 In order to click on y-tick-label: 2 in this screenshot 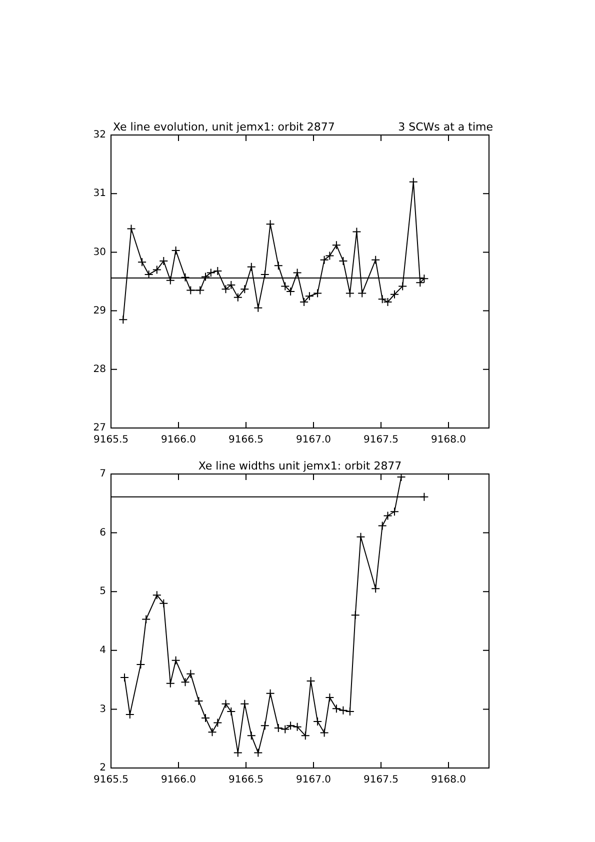, I will do `click(103, 768)`.